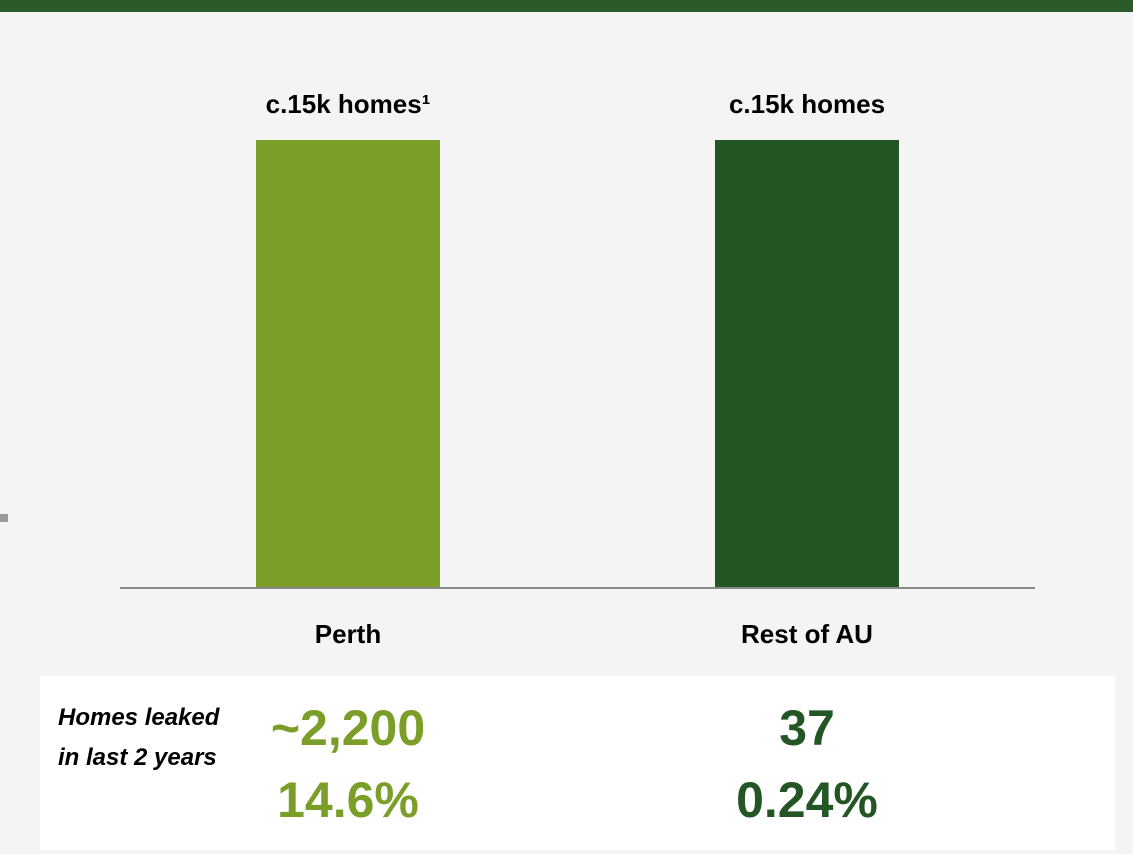 The width and height of the screenshot is (1133, 854). Describe the element at coordinates (348, 634) in the screenshot. I see `category-label: Perth` at that location.